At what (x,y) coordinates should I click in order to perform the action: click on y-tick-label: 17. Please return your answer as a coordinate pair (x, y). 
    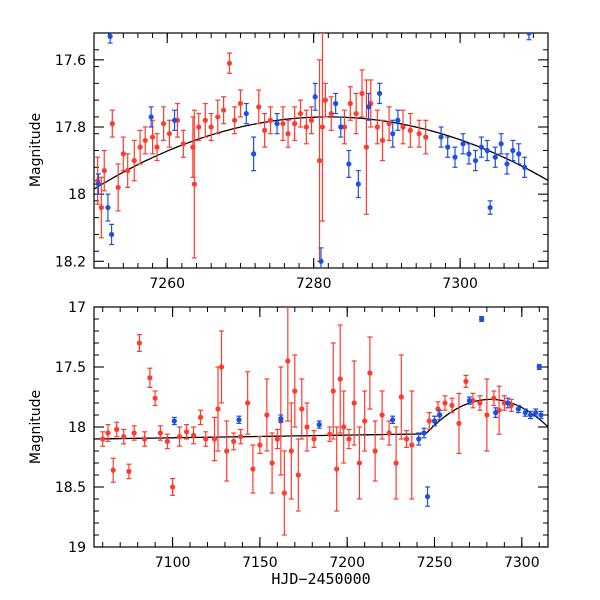
    Looking at the image, I should click on (77, 308).